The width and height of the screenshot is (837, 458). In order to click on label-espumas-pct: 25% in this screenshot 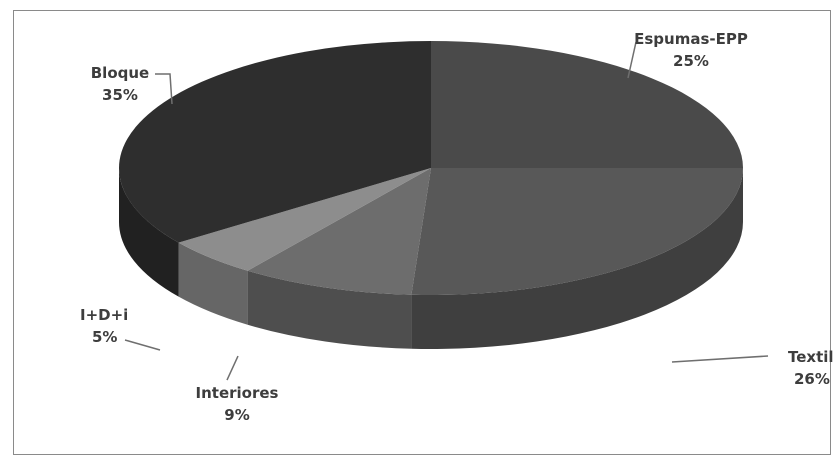, I will do `click(691, 61)`.